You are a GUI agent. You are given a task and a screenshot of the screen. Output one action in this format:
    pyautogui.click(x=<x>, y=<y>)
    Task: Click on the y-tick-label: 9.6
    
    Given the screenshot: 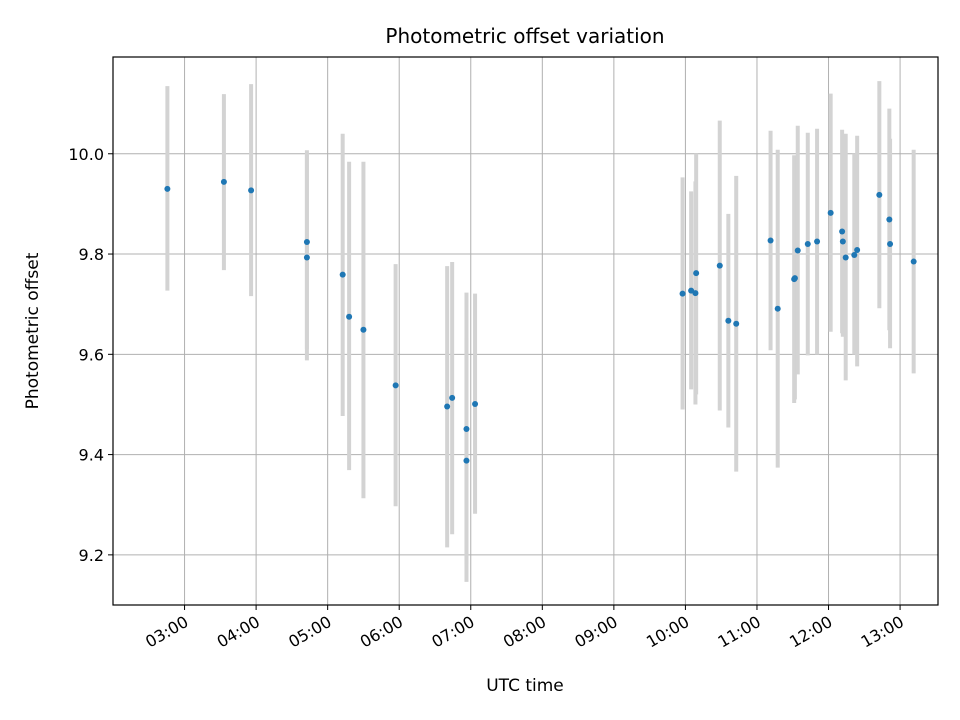 What is the action you would take?
    pyautogui.click(x=91, y=354)
    